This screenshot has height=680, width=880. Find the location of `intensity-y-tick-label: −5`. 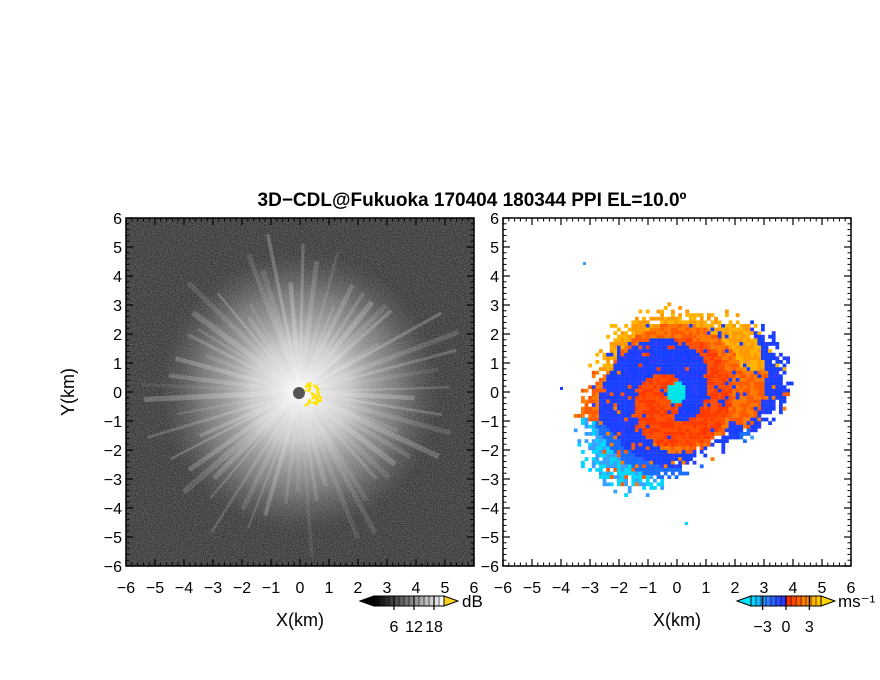

intensity-y-tick-label: −5 is located at coordinates (113, 538).